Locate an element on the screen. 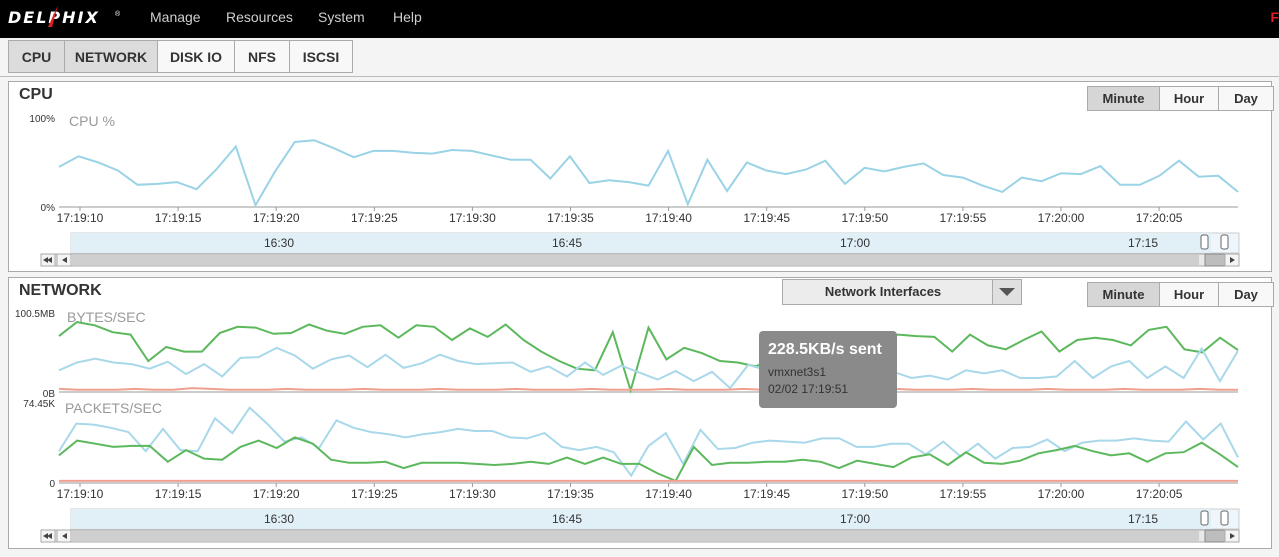 This screenshot has width=1279, height=557. cpu-xtick-label: 17:19:15 is located at coordinates (178, 218).